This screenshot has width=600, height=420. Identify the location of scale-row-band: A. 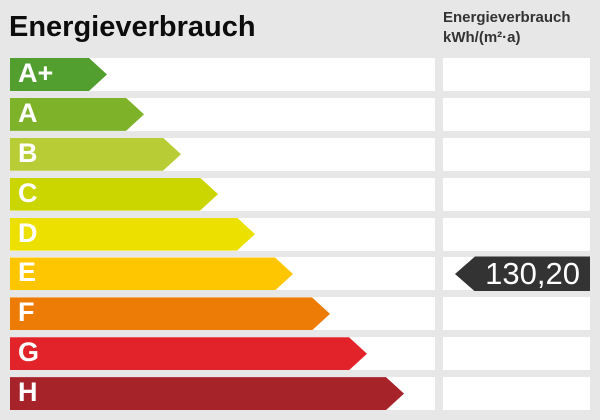
(222, 114).